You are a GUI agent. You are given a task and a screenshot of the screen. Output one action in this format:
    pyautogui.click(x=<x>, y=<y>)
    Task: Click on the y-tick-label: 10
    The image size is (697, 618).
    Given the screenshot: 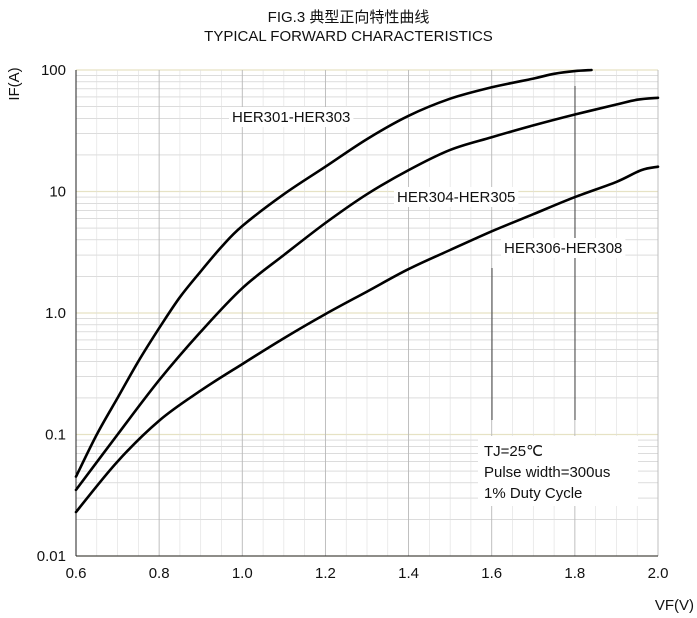 What is the action you would take?
    pyautogui.click(x=57, y=192)
    